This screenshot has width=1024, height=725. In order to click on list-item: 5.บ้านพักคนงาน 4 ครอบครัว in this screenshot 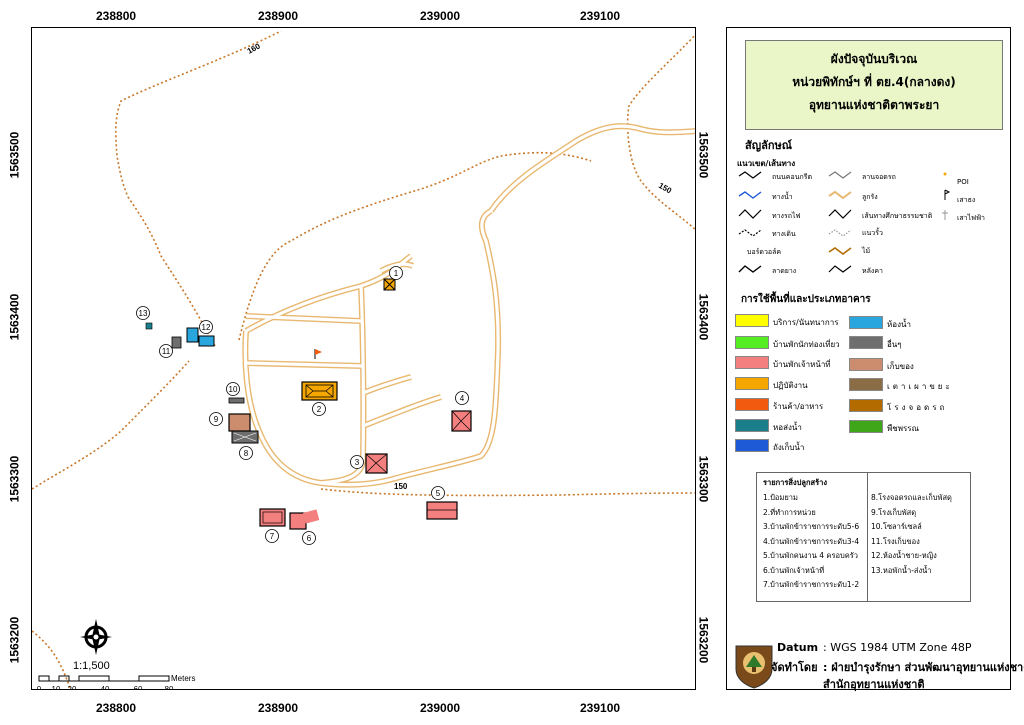, I will do `click(810, 555)`.